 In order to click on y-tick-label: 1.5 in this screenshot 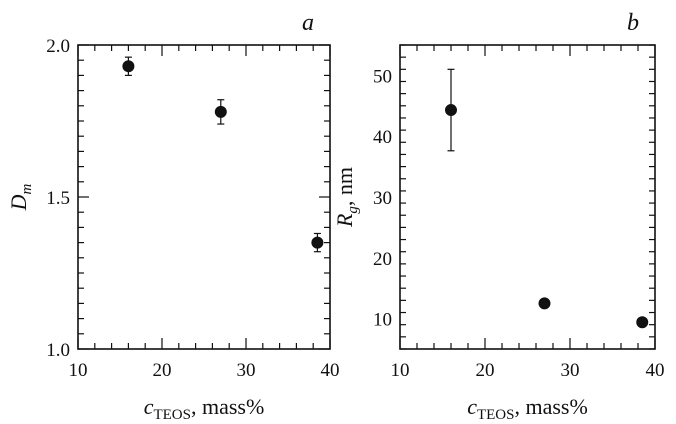, I will do `click(58, 198)`.